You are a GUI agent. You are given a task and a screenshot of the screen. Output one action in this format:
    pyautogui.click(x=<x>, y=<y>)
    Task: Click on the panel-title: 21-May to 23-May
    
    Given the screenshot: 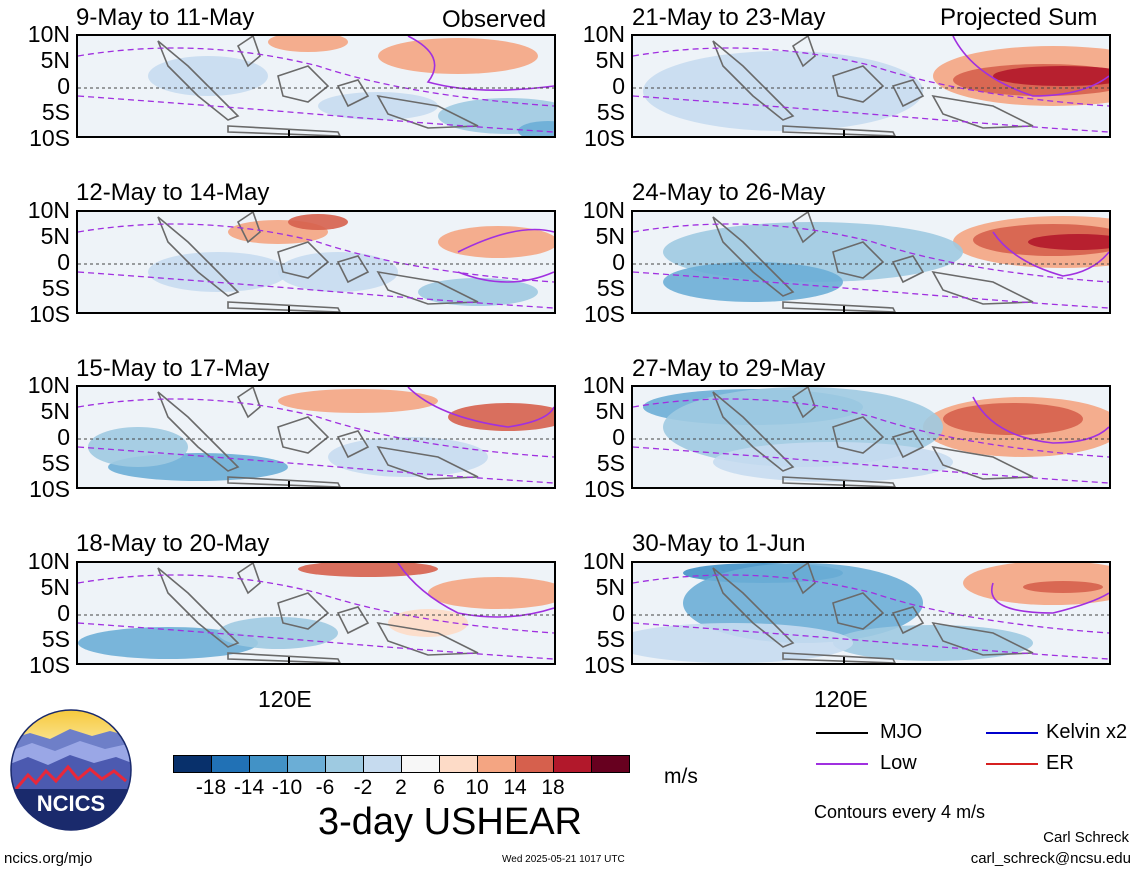 What is the action you would take?
    pyautogui.click(x=729, y=17)
    